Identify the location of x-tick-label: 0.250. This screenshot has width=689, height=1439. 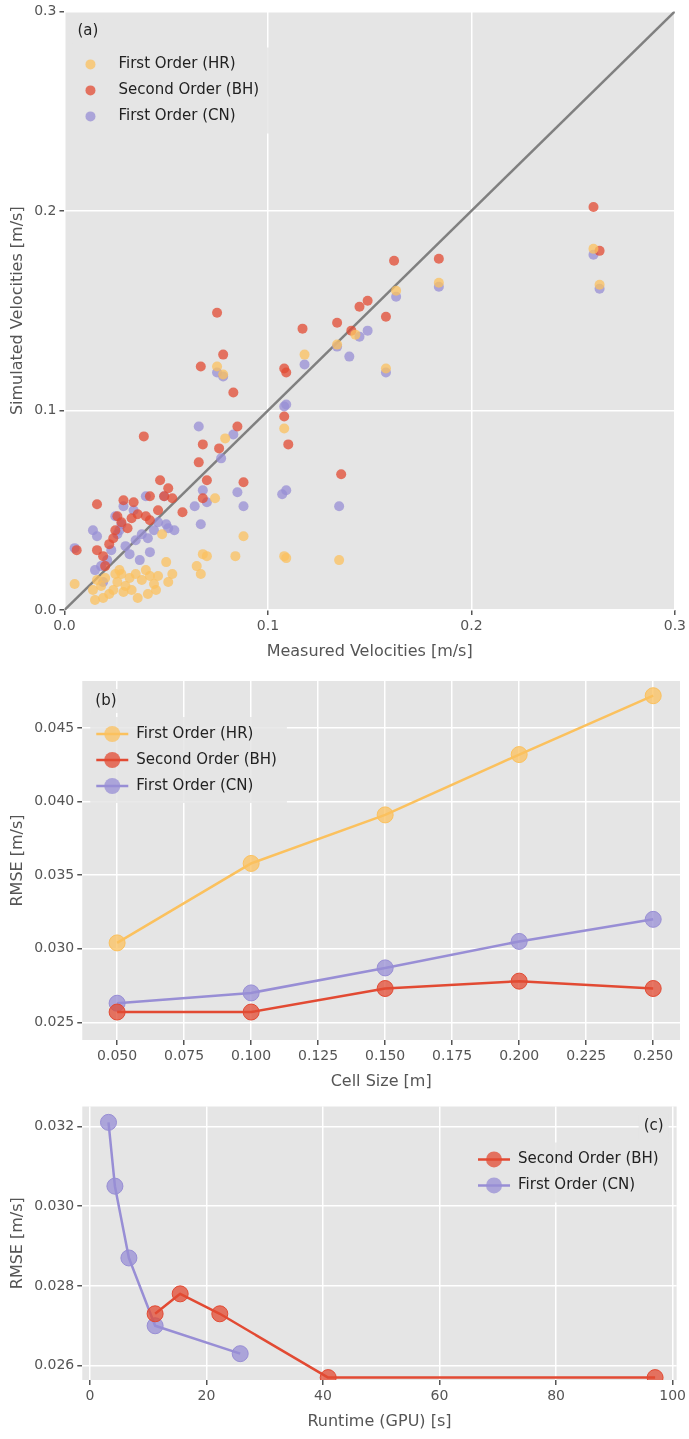
(653, 1055).